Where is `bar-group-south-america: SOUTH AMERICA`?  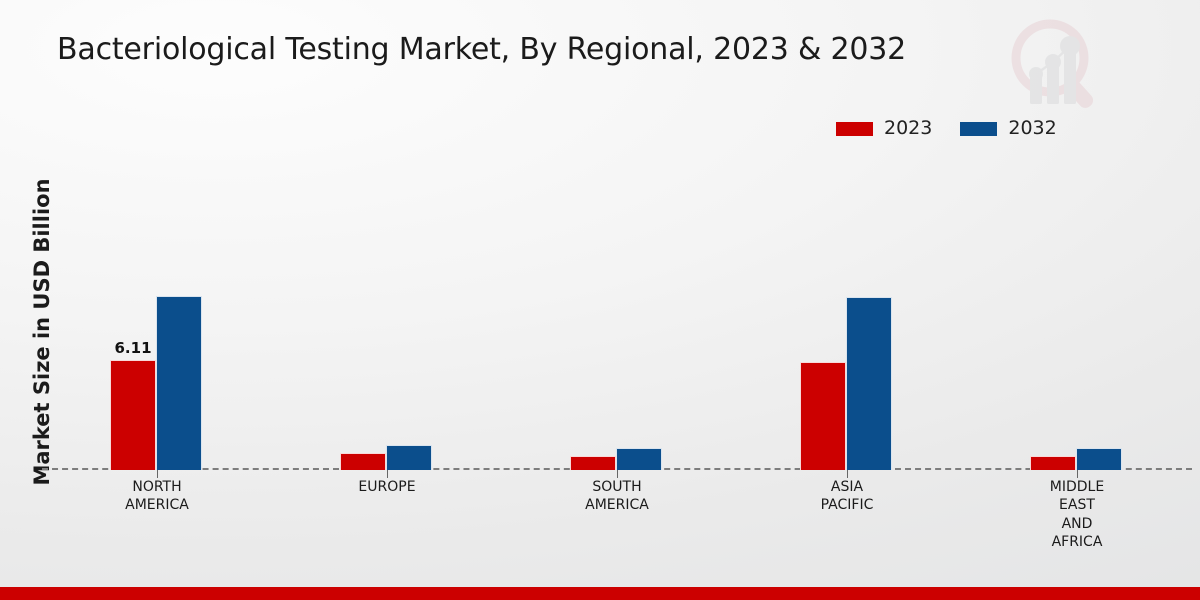
bar-group-south-america: SOUTH AMERICA is located at coordinates (617, 336).